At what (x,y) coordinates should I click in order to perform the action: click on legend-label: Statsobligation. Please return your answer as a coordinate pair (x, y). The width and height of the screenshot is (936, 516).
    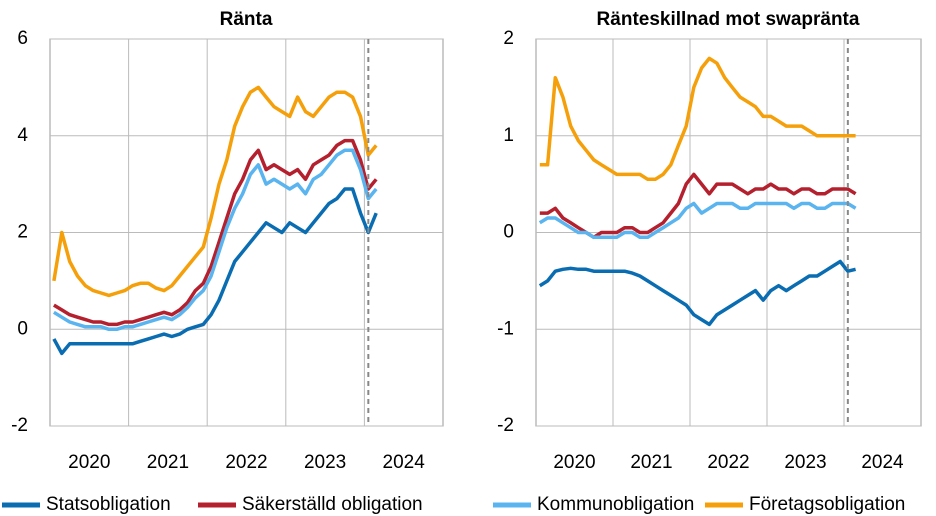
    Looking at the image, I should click on (108, 504).